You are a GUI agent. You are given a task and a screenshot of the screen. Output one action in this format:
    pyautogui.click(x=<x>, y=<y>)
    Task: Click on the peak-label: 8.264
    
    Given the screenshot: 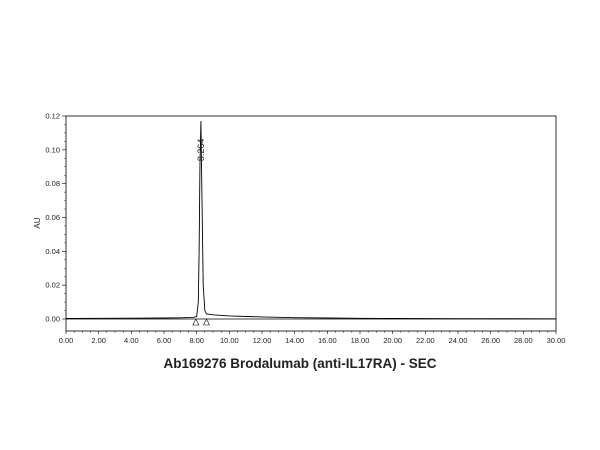 What is the action you would take?
    pyautogui.click(x=201, y=150)
    